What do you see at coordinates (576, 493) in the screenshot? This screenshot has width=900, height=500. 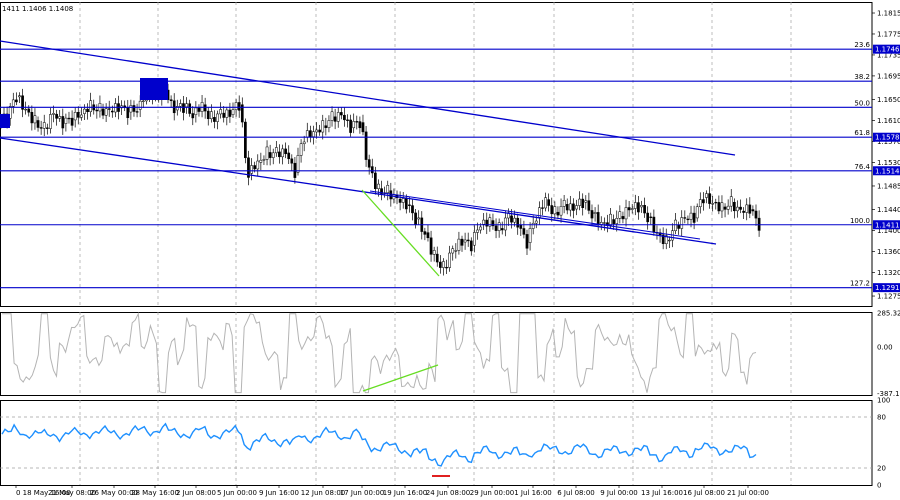 I see `date-tick-label: 6 Jul 08:00` at bounding box center [576, 493].